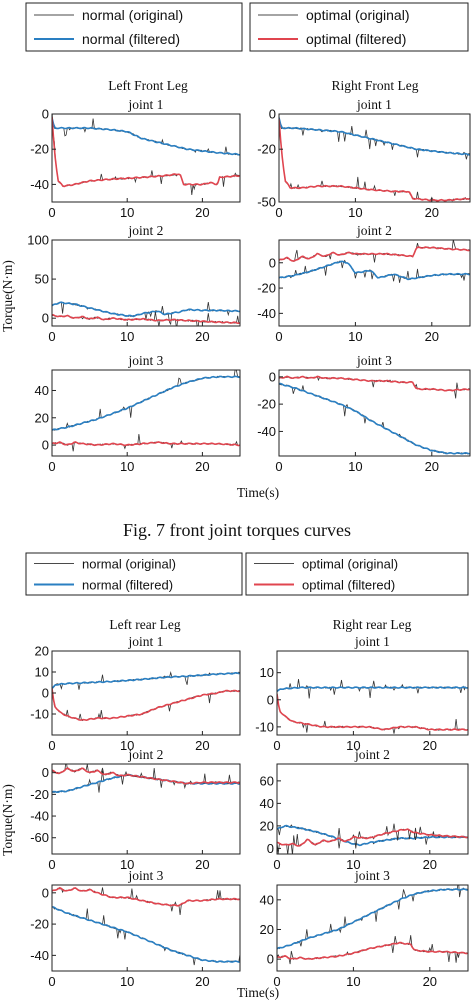 Image resolution: width=474 pixels, height=1000 pixels. What do you see at coordinates (134, 27) in the screenshot?
I see `legend-box: normal (original) normal (filtered)` at bounding box center [134, 27].